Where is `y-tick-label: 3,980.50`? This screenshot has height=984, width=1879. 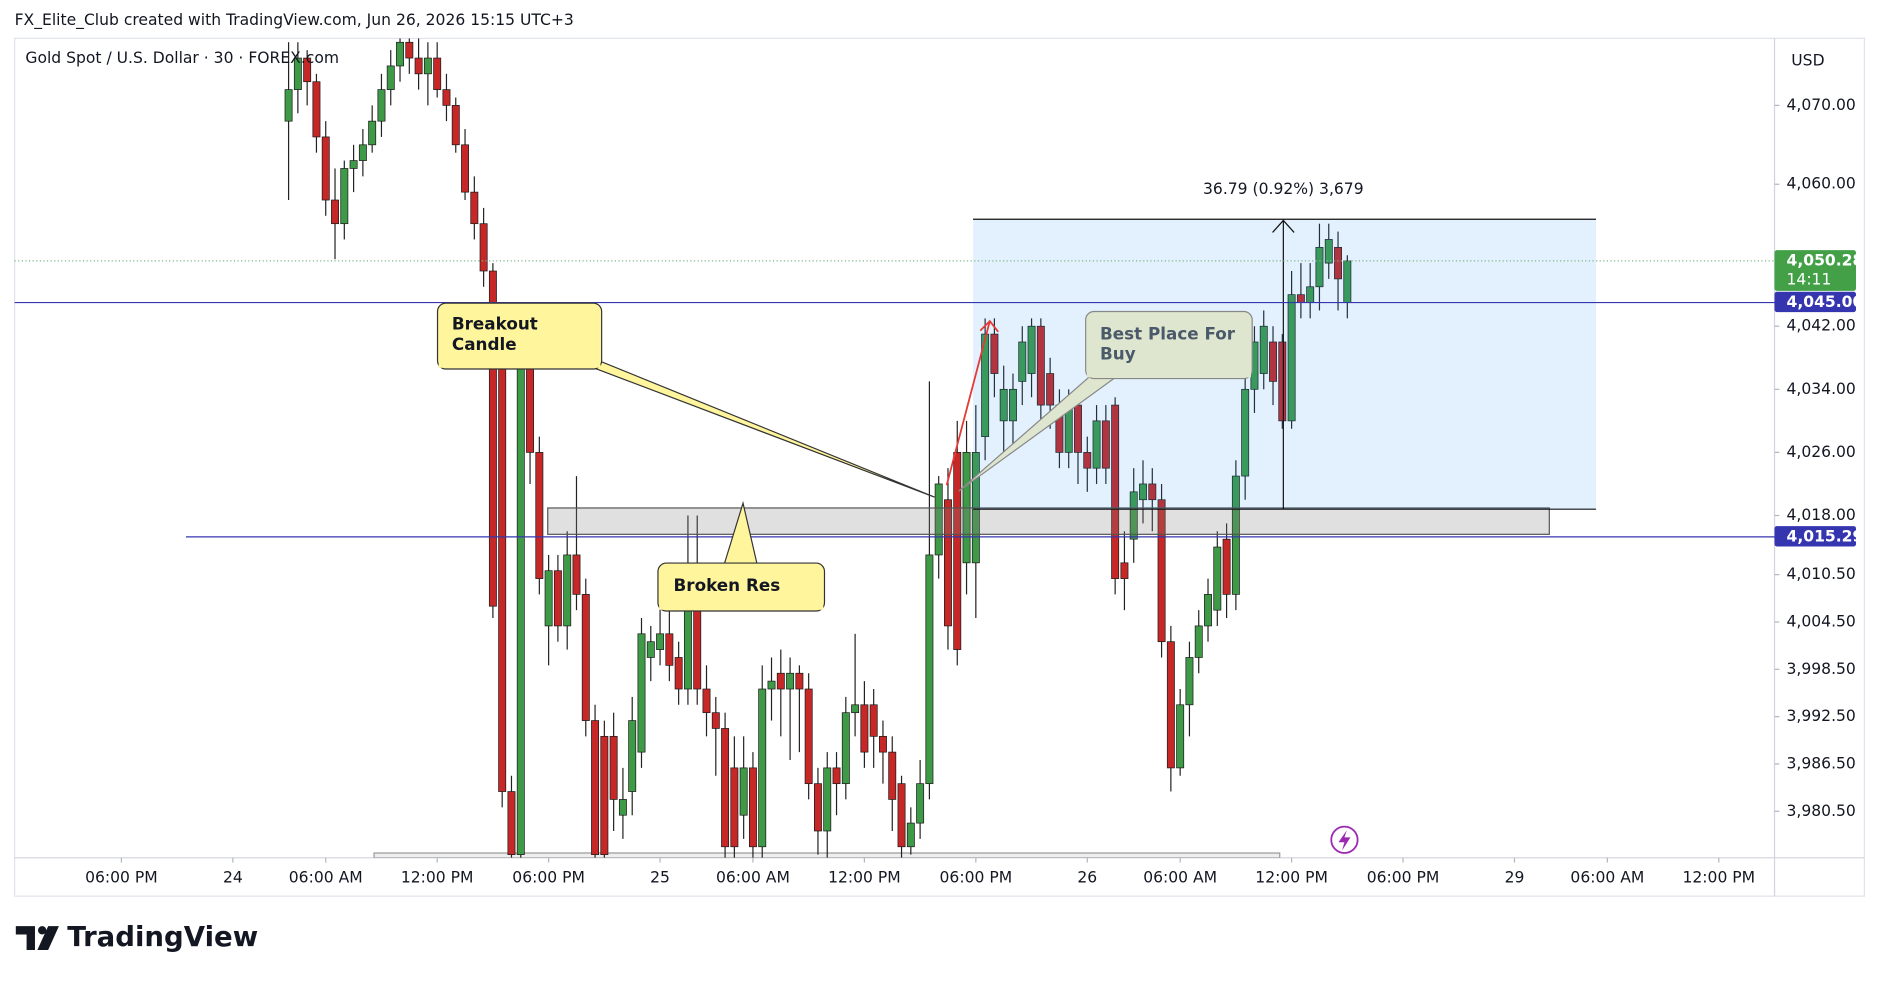 y-tick-label: 3,980.50 is located at coordinates (1821, 811).